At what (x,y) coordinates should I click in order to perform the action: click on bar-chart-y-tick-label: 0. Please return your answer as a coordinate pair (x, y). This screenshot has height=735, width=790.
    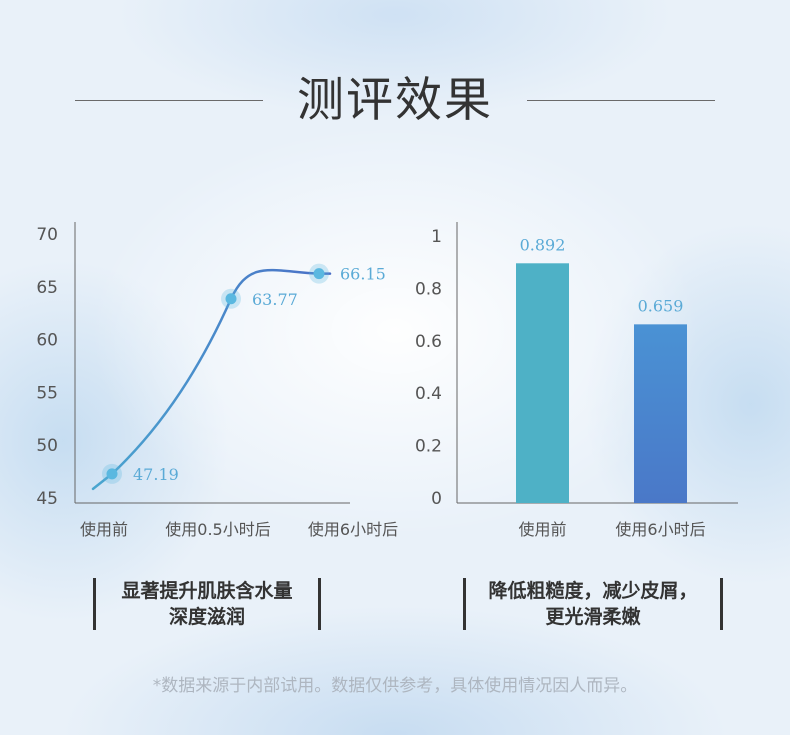
    Looking at the image, I should click on (436, 499).